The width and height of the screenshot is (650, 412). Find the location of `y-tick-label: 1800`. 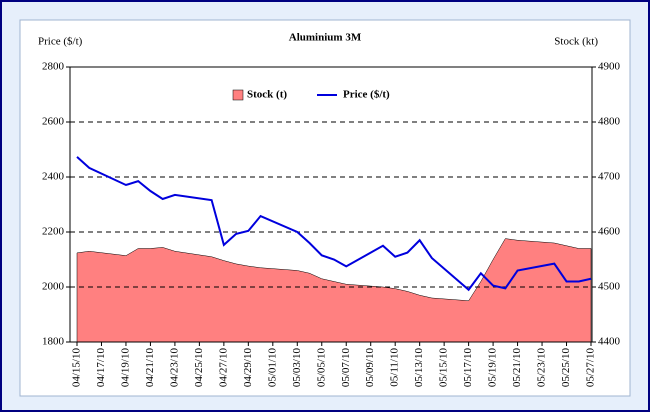

y-tick-label: 1800 is located at coordinates (53, 342).